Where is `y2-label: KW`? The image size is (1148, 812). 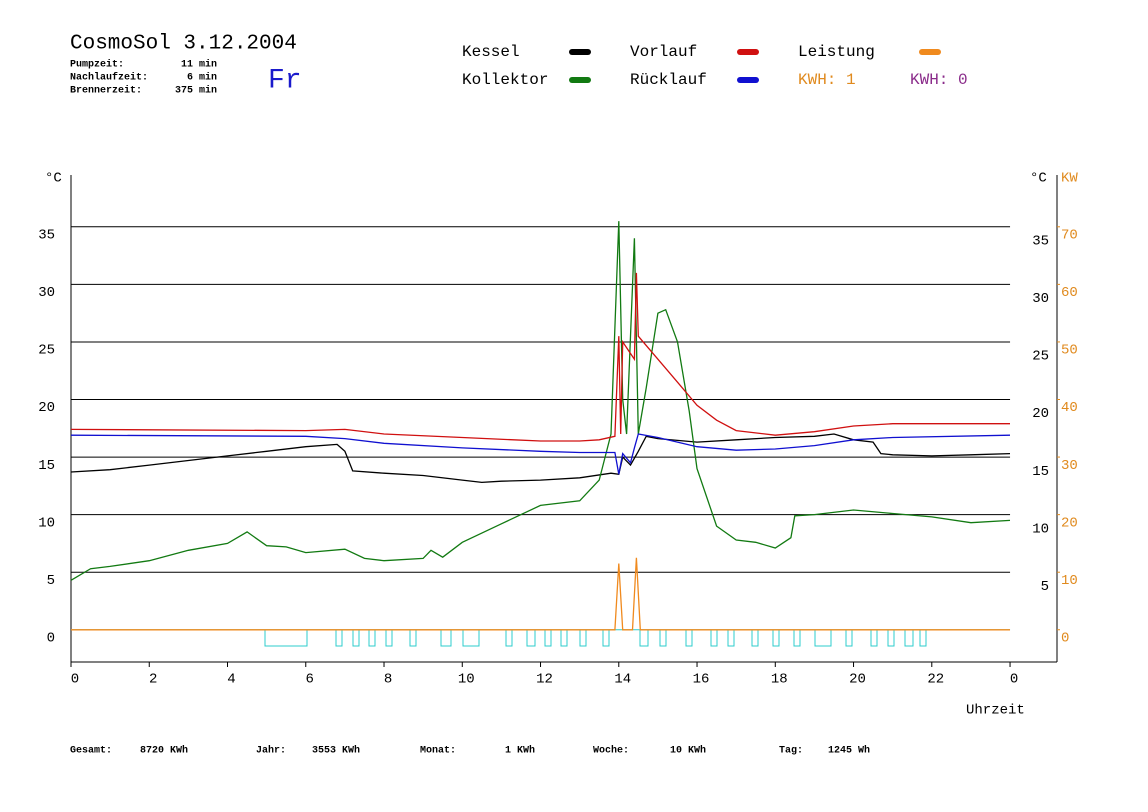
y2-label: KW is located at coordinates (1069, 179).